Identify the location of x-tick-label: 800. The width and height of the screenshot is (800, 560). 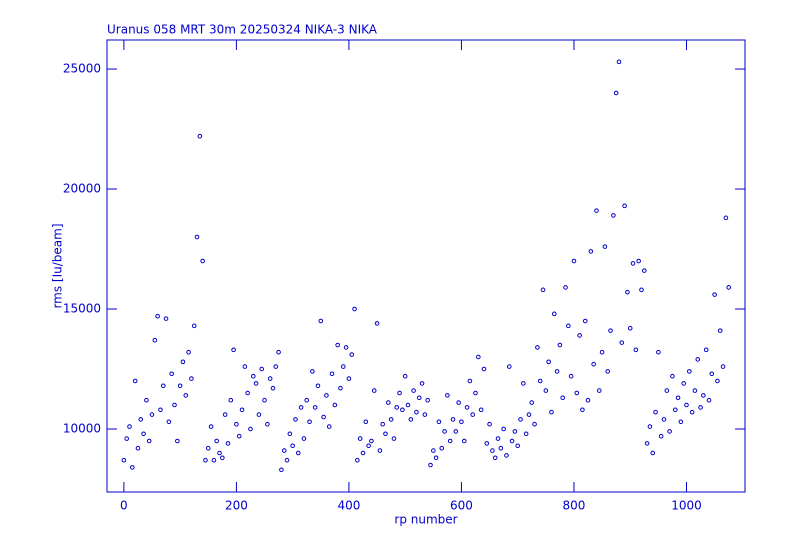
(574, 506).